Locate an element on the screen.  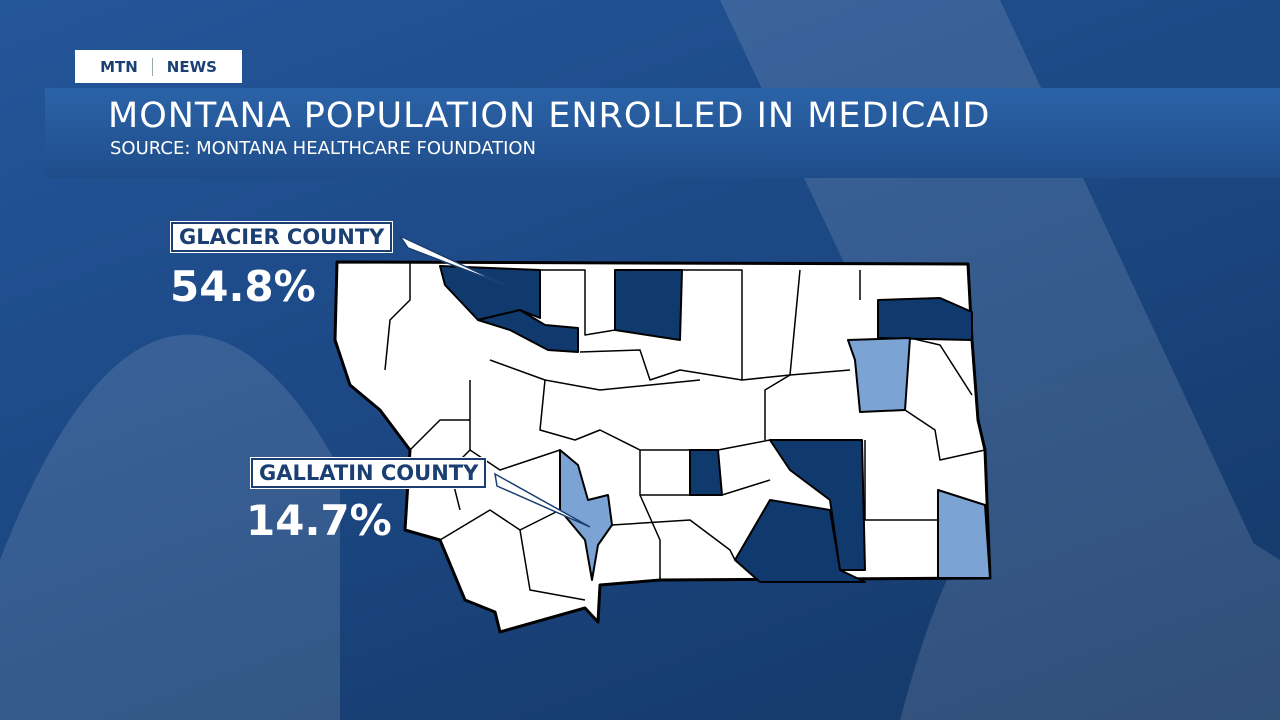
title-bar is located at coordinates (662, 133).